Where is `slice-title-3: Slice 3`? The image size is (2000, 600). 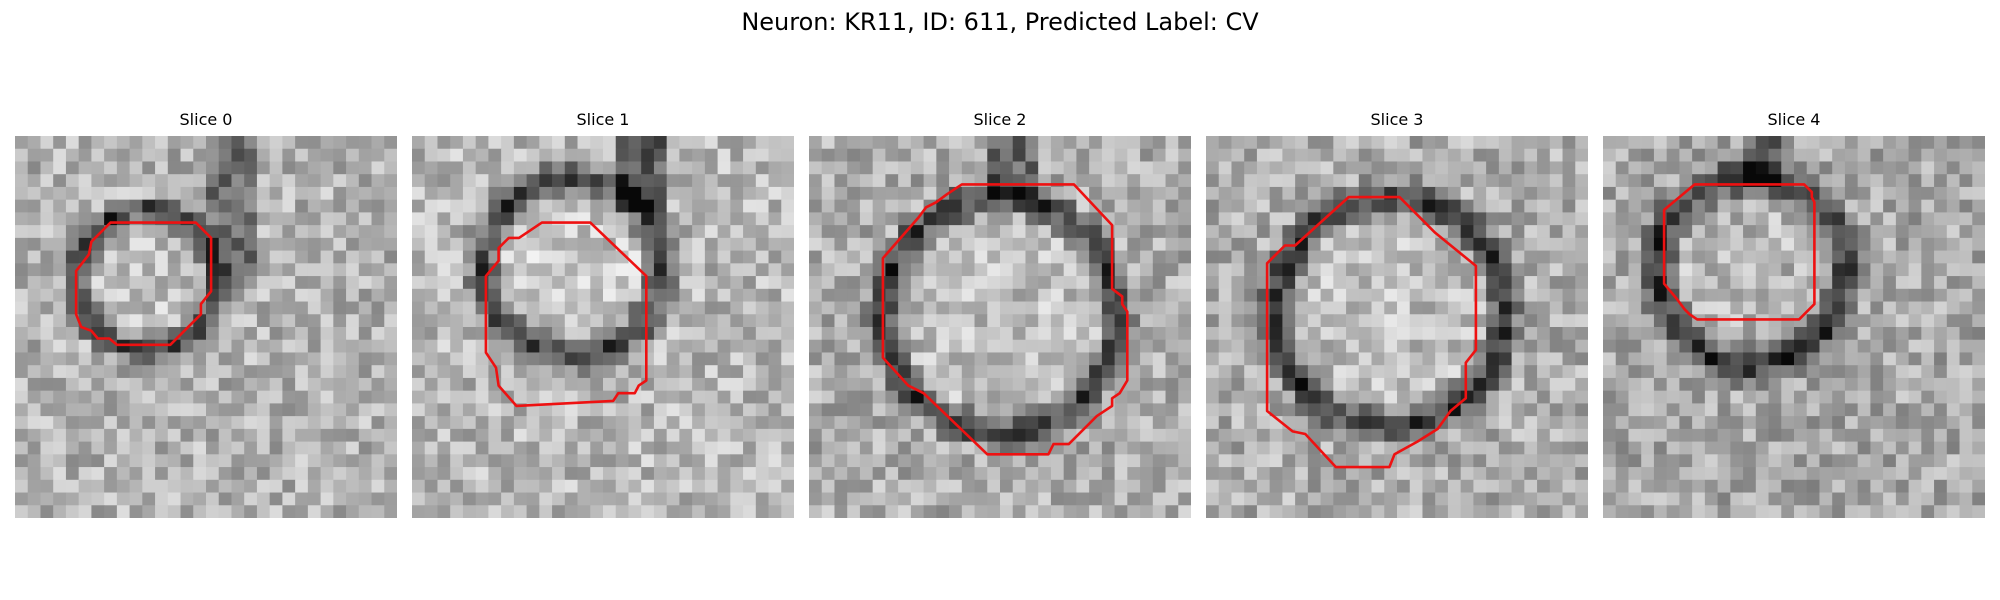 slice-title-3: Slice 3 is located at coordinates (1397, 119).